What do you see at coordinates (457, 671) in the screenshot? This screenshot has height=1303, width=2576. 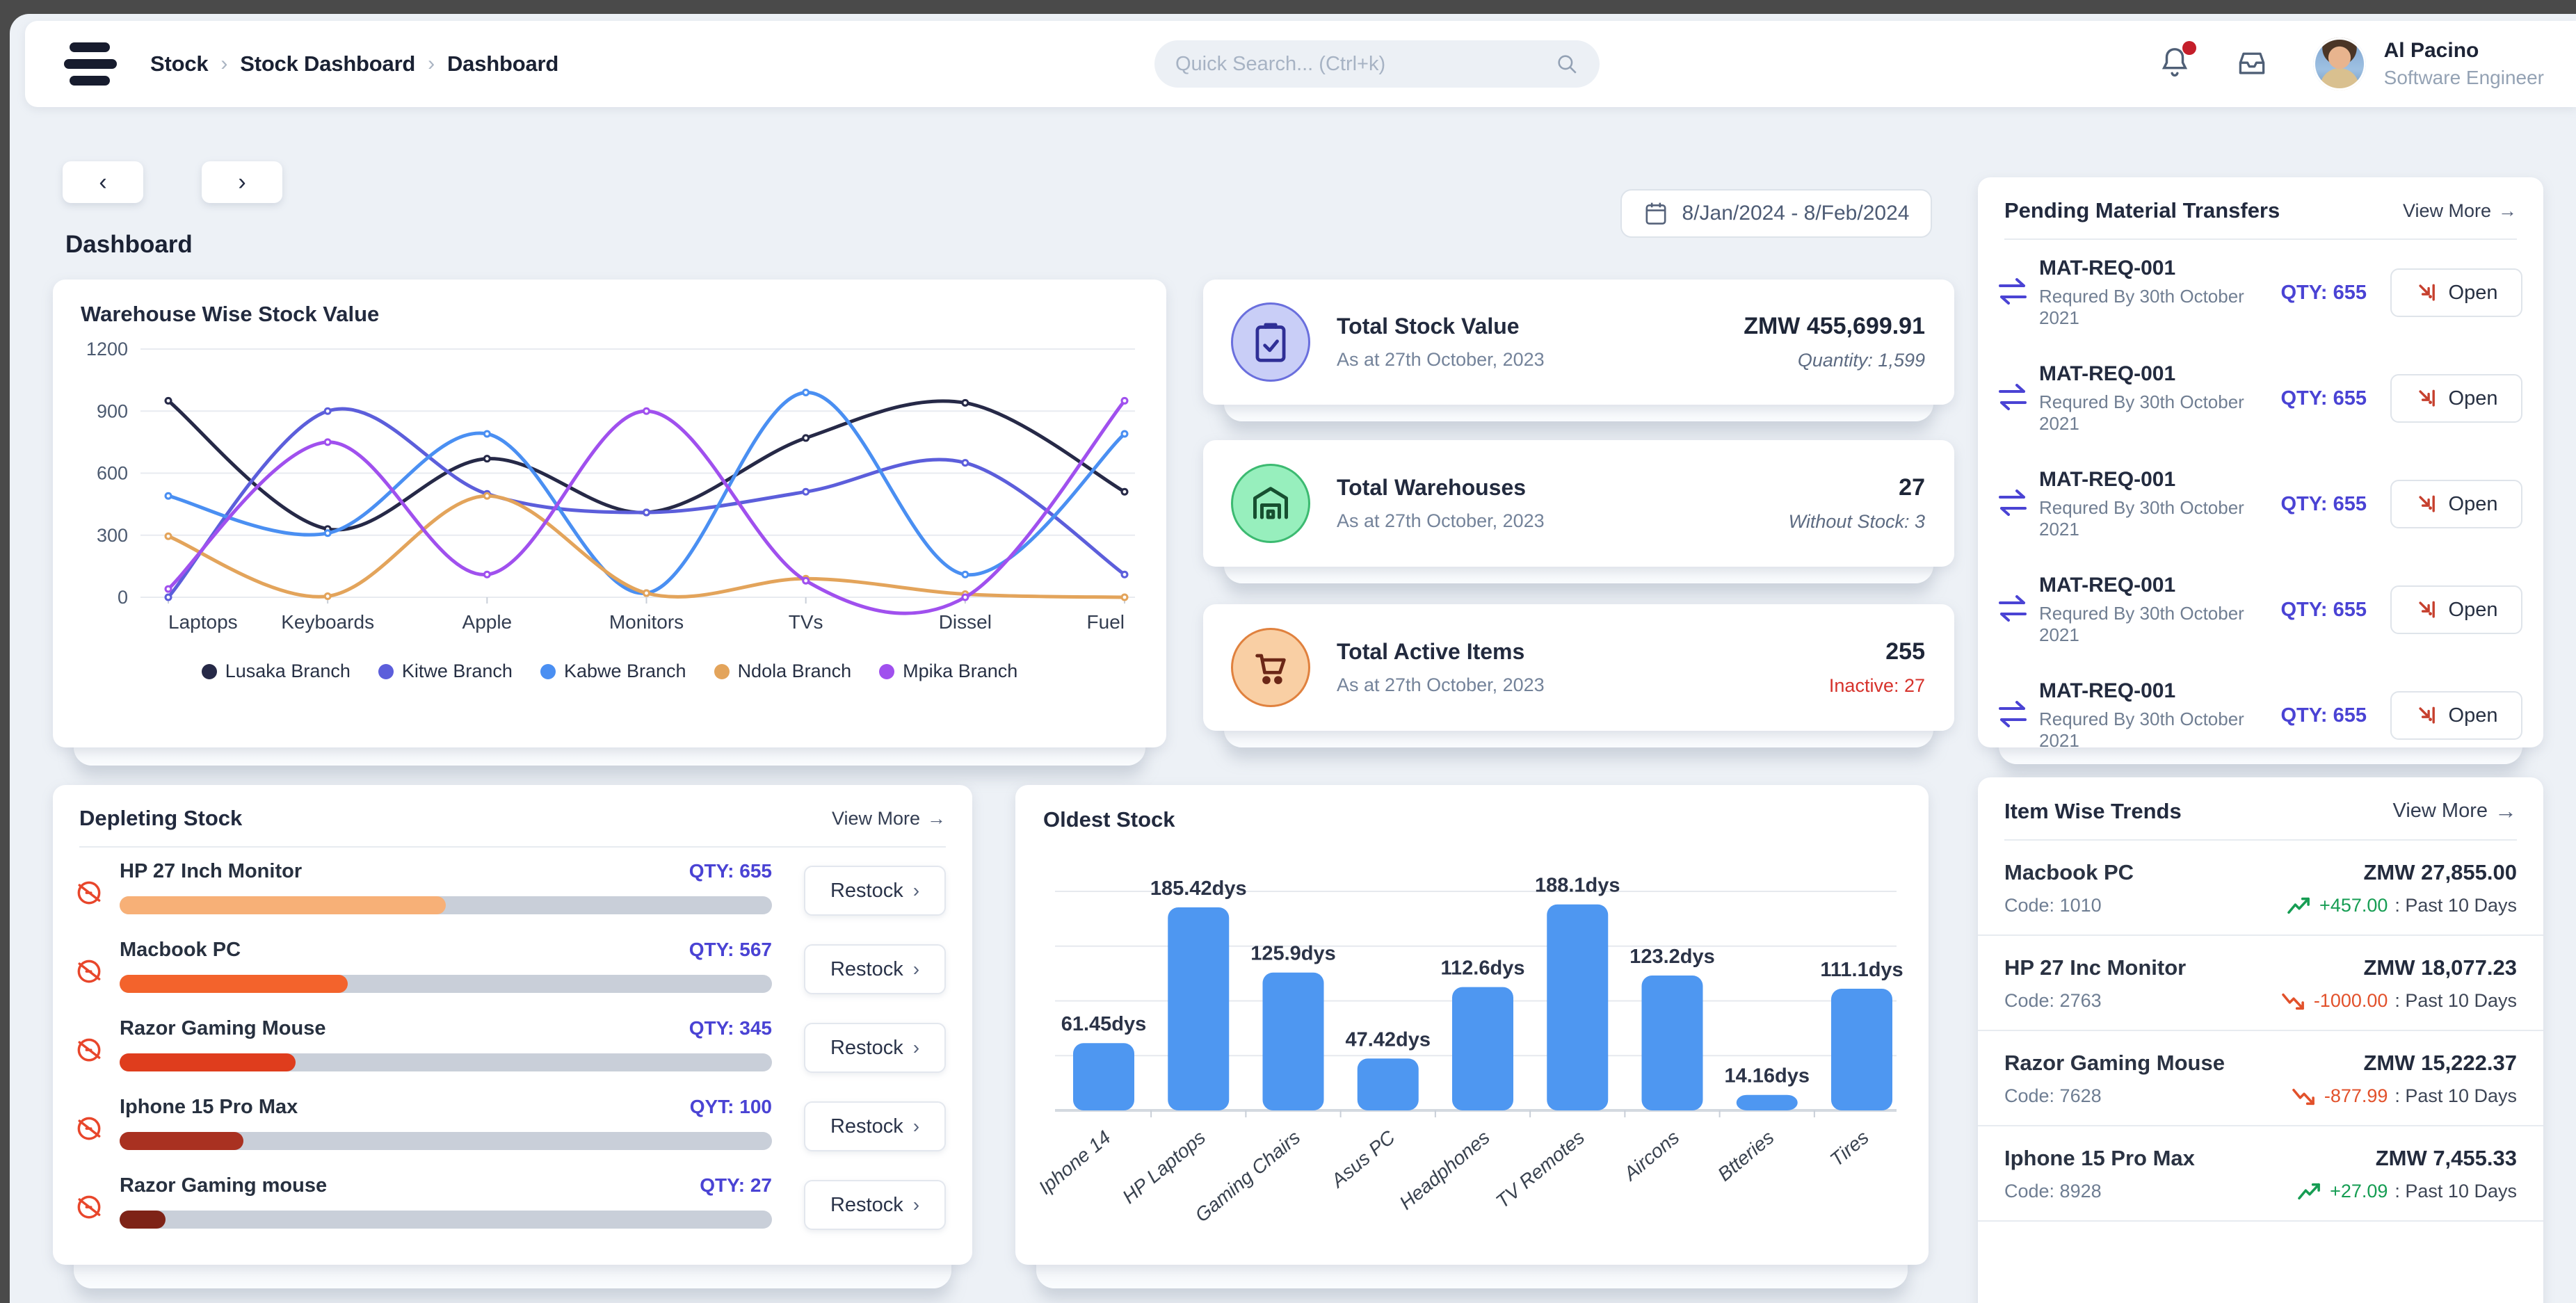 I see `legend-label: Kitwe Branch` at bounding box center [457, 671].